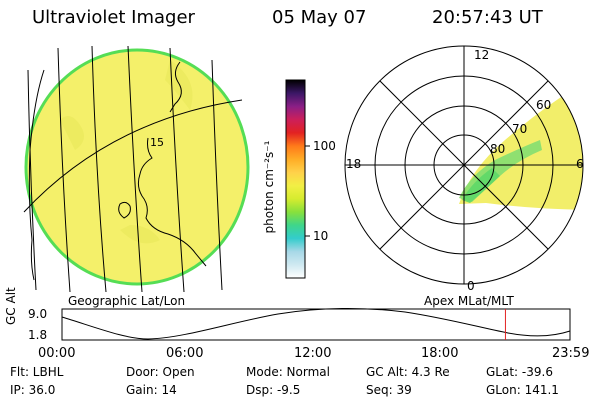 Image resolution: width=600 pixels, height=400 pixels. Describe the element at coordinates (389, 390) in the screenshot. I see `info-seq: Seq: 39` at that location.